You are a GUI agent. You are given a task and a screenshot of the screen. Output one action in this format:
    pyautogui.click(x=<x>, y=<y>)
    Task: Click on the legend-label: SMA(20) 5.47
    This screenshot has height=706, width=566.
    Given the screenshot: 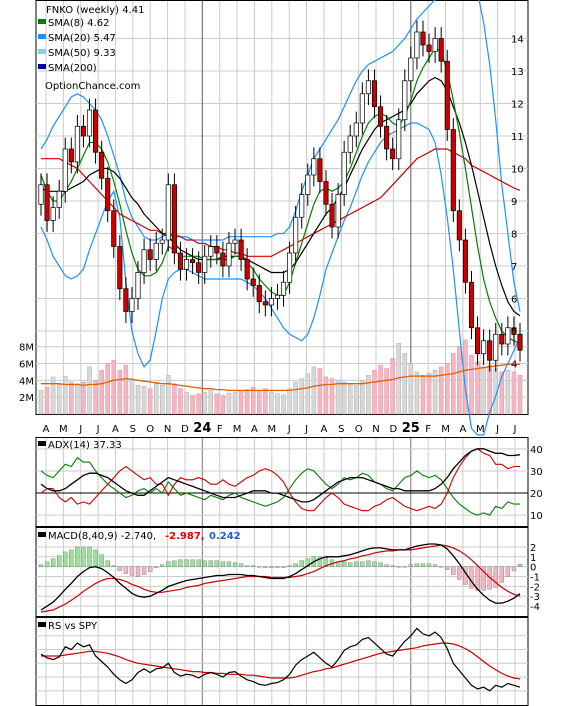 What is the action you would take?
    pyautogui.click(x=82, y=38)
    